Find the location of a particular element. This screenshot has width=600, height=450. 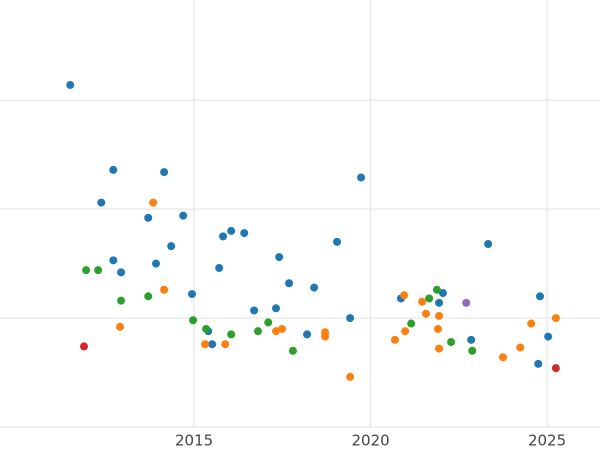

x-tick-label: 2020 is located at coordinates (370, 441).